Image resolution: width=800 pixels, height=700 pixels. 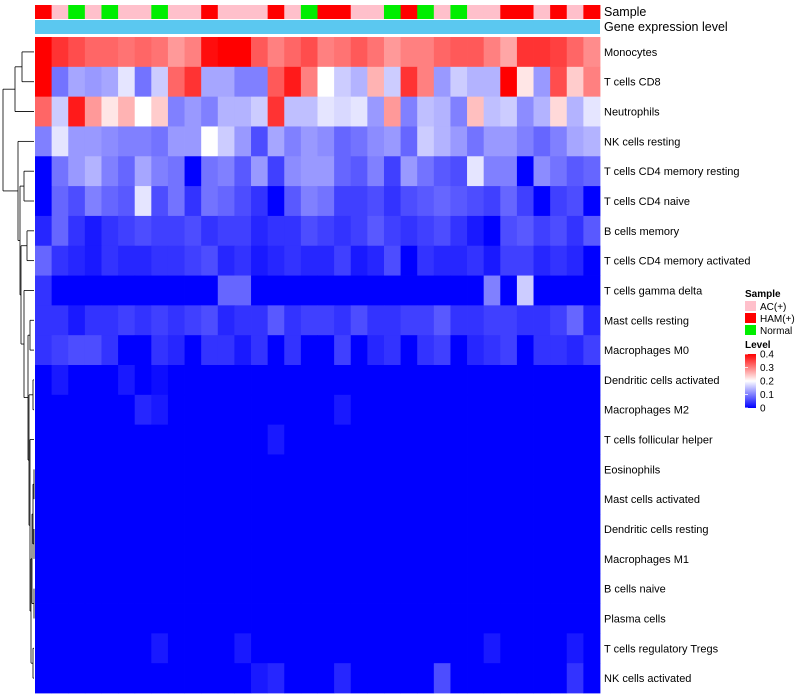 I want to click on level-legend-title: Level, so click(x=758, y=345).